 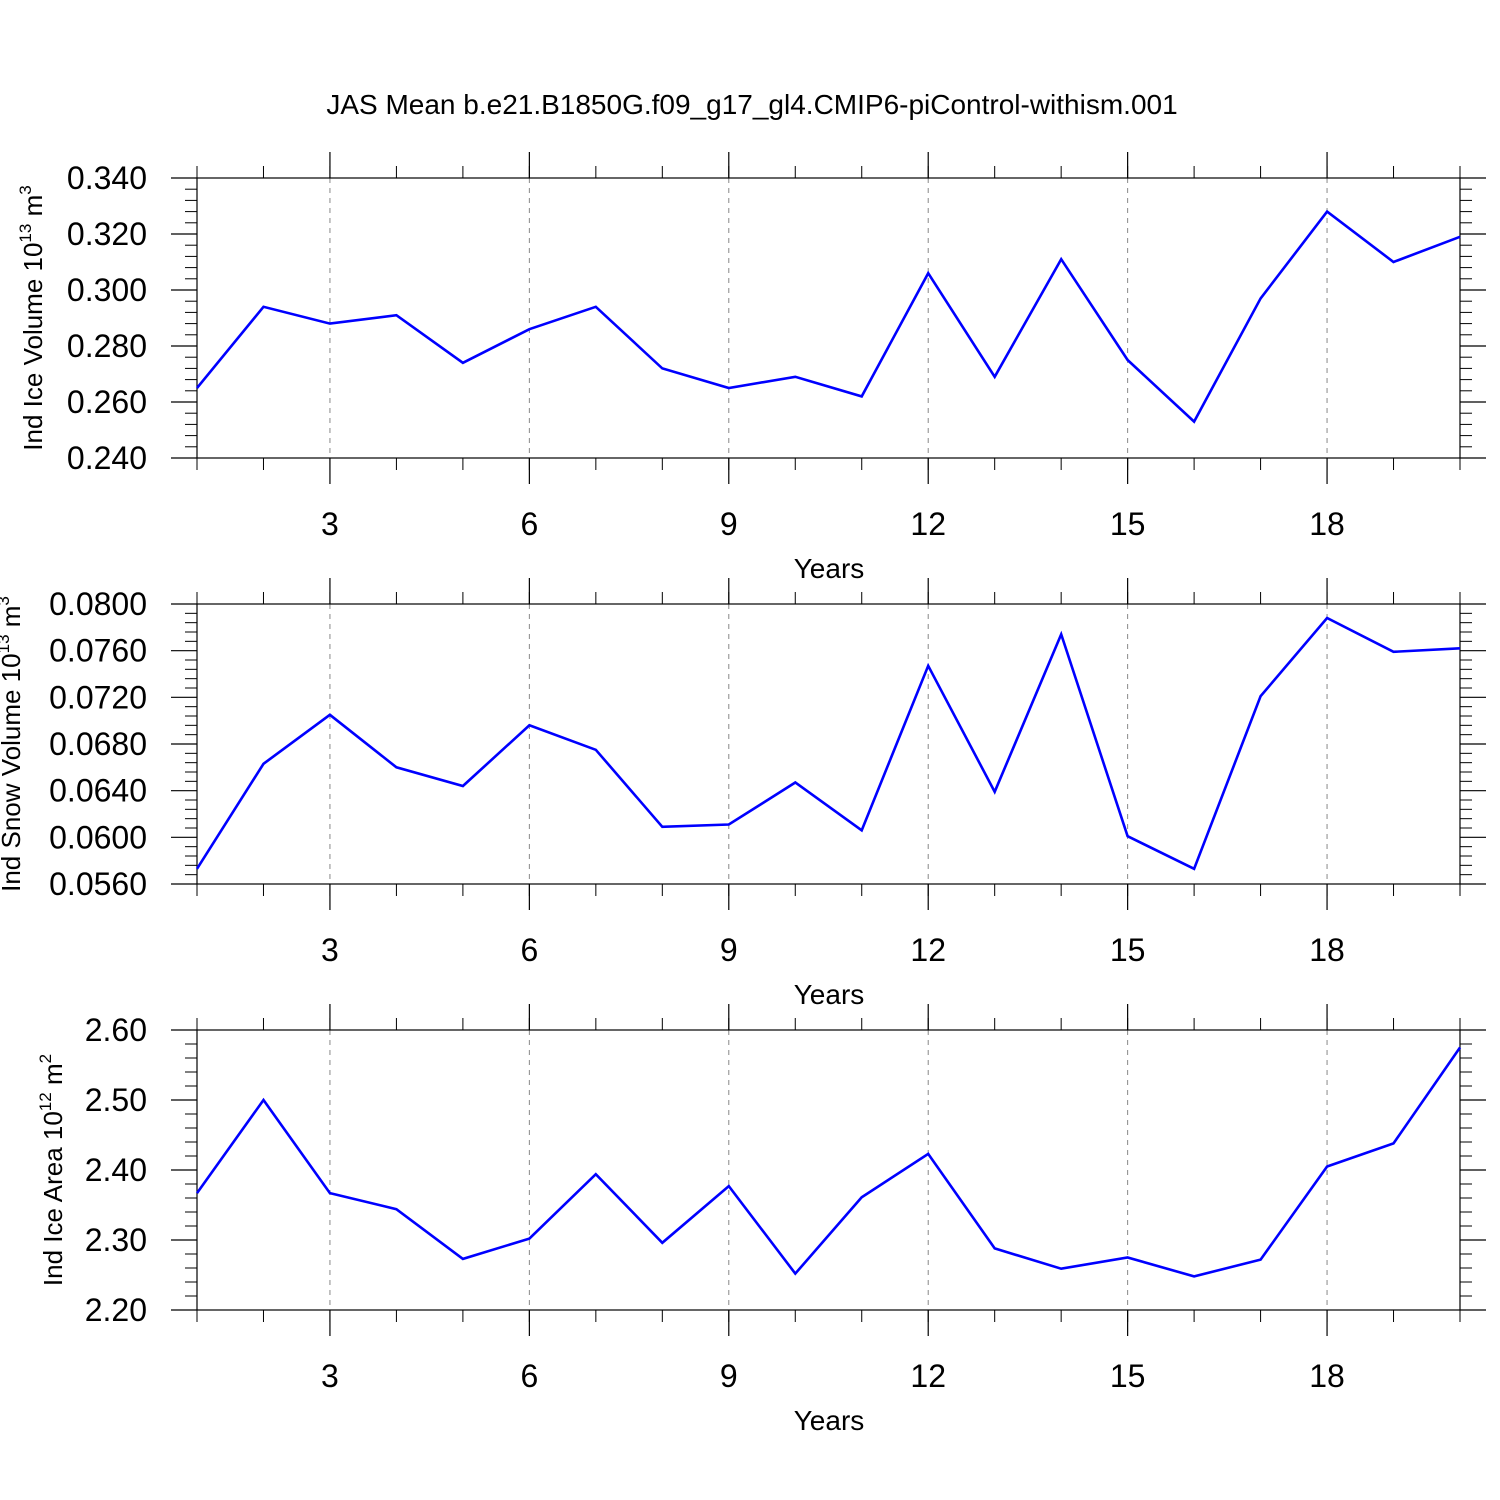 What do you see at coordinates (98, 744) in the screenshot?
I see `y-tick-label: 0.0680` at bounding box center [98, 744].